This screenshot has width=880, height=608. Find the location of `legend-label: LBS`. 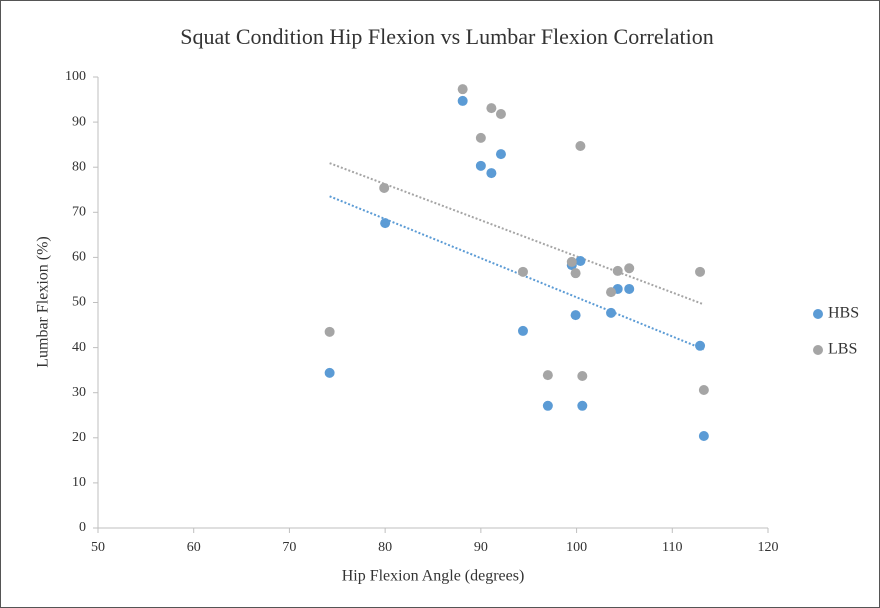

legend-label: LBS is located at coordinates (842, 349).